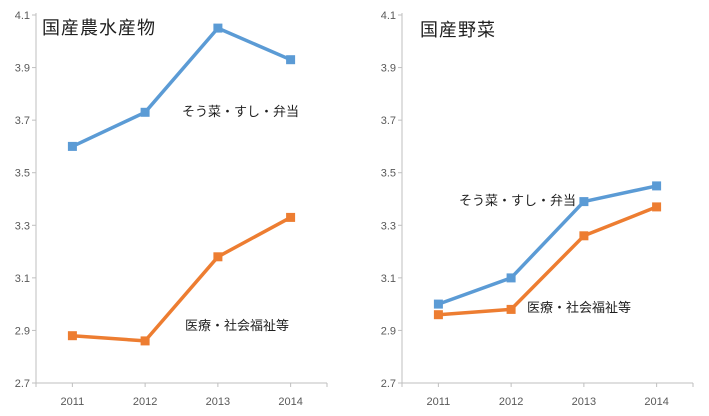  I want to click on series-inline-label-souzai-right: そう菜・すし・弁当, so click(518, 200).